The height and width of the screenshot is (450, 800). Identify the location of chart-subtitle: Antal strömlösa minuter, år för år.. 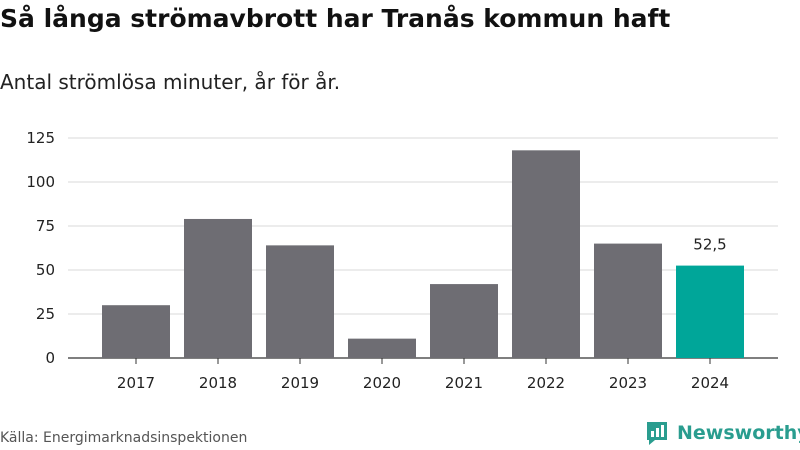
(170, 82).